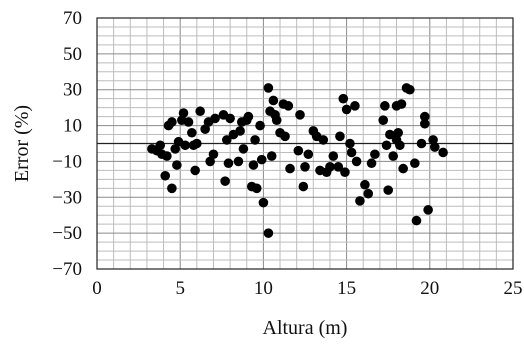 This screenshot has height=346, width=524. What do you see at coordinates (97, 288) in the screenshot?
I see `x-tick-label: 0` at bounding box center [97, 288].